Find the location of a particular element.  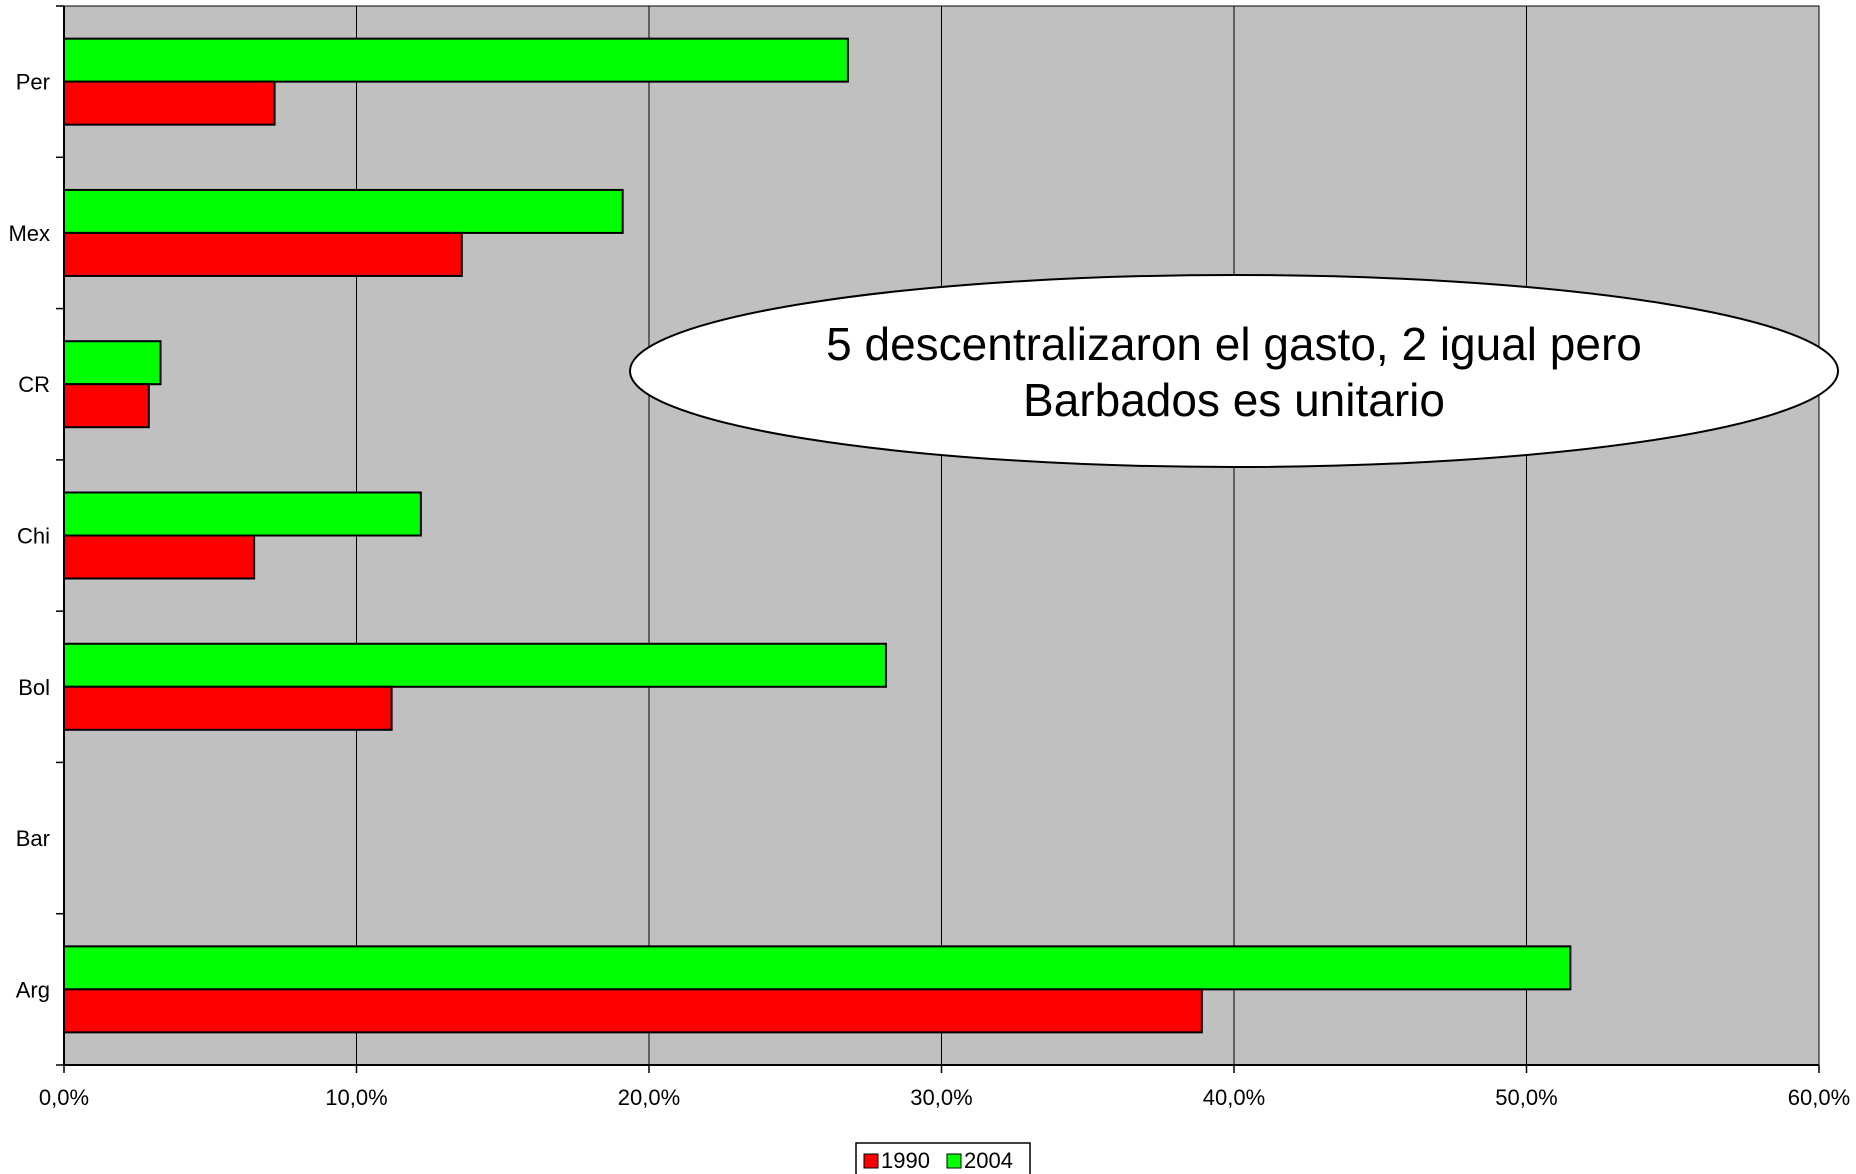

legend-box is located at coordinates (943, 1158).